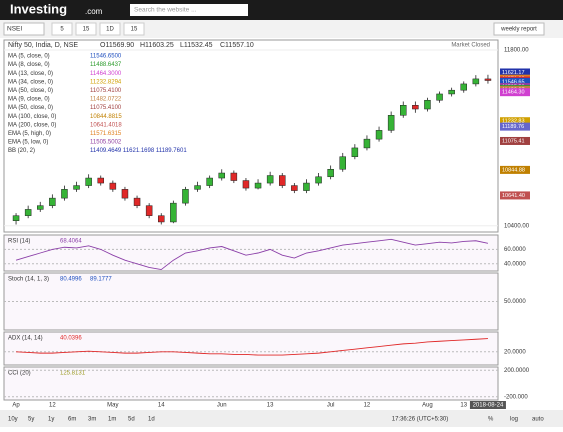 This screenshot has height=432, width=563. Describe the element at coordinates (32, 125) in the screenshot. I see `indicator-name: MA (200, close, 0)` at that location.